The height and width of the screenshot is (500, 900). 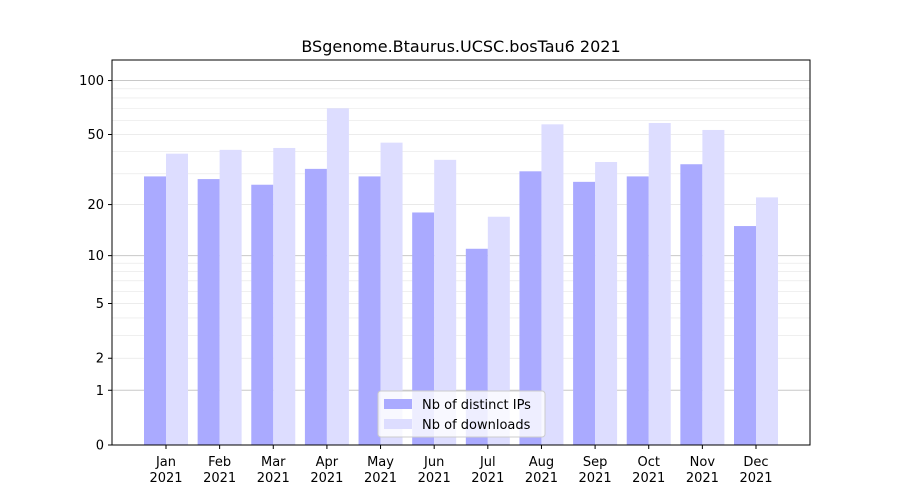 I want to click on x-tick-label: Oct 2021, so click(x=648, y=470).